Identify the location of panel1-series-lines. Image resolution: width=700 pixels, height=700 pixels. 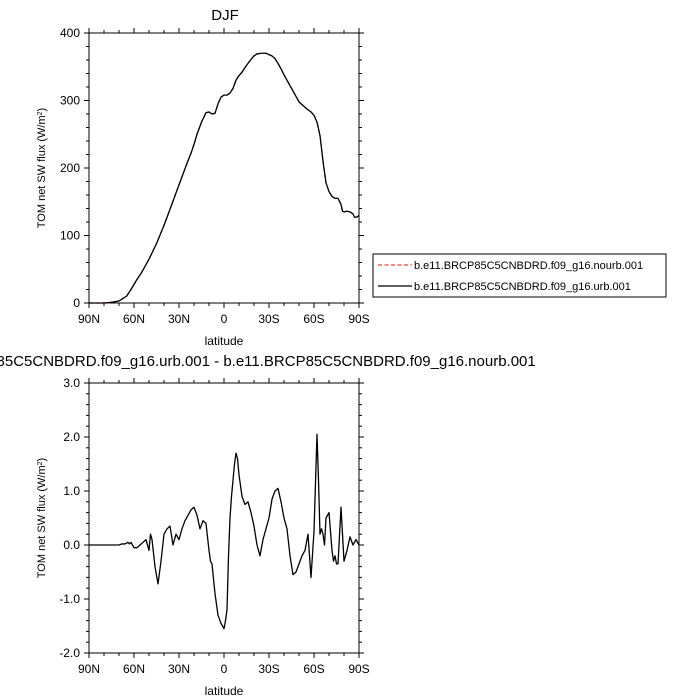
(224, 178).